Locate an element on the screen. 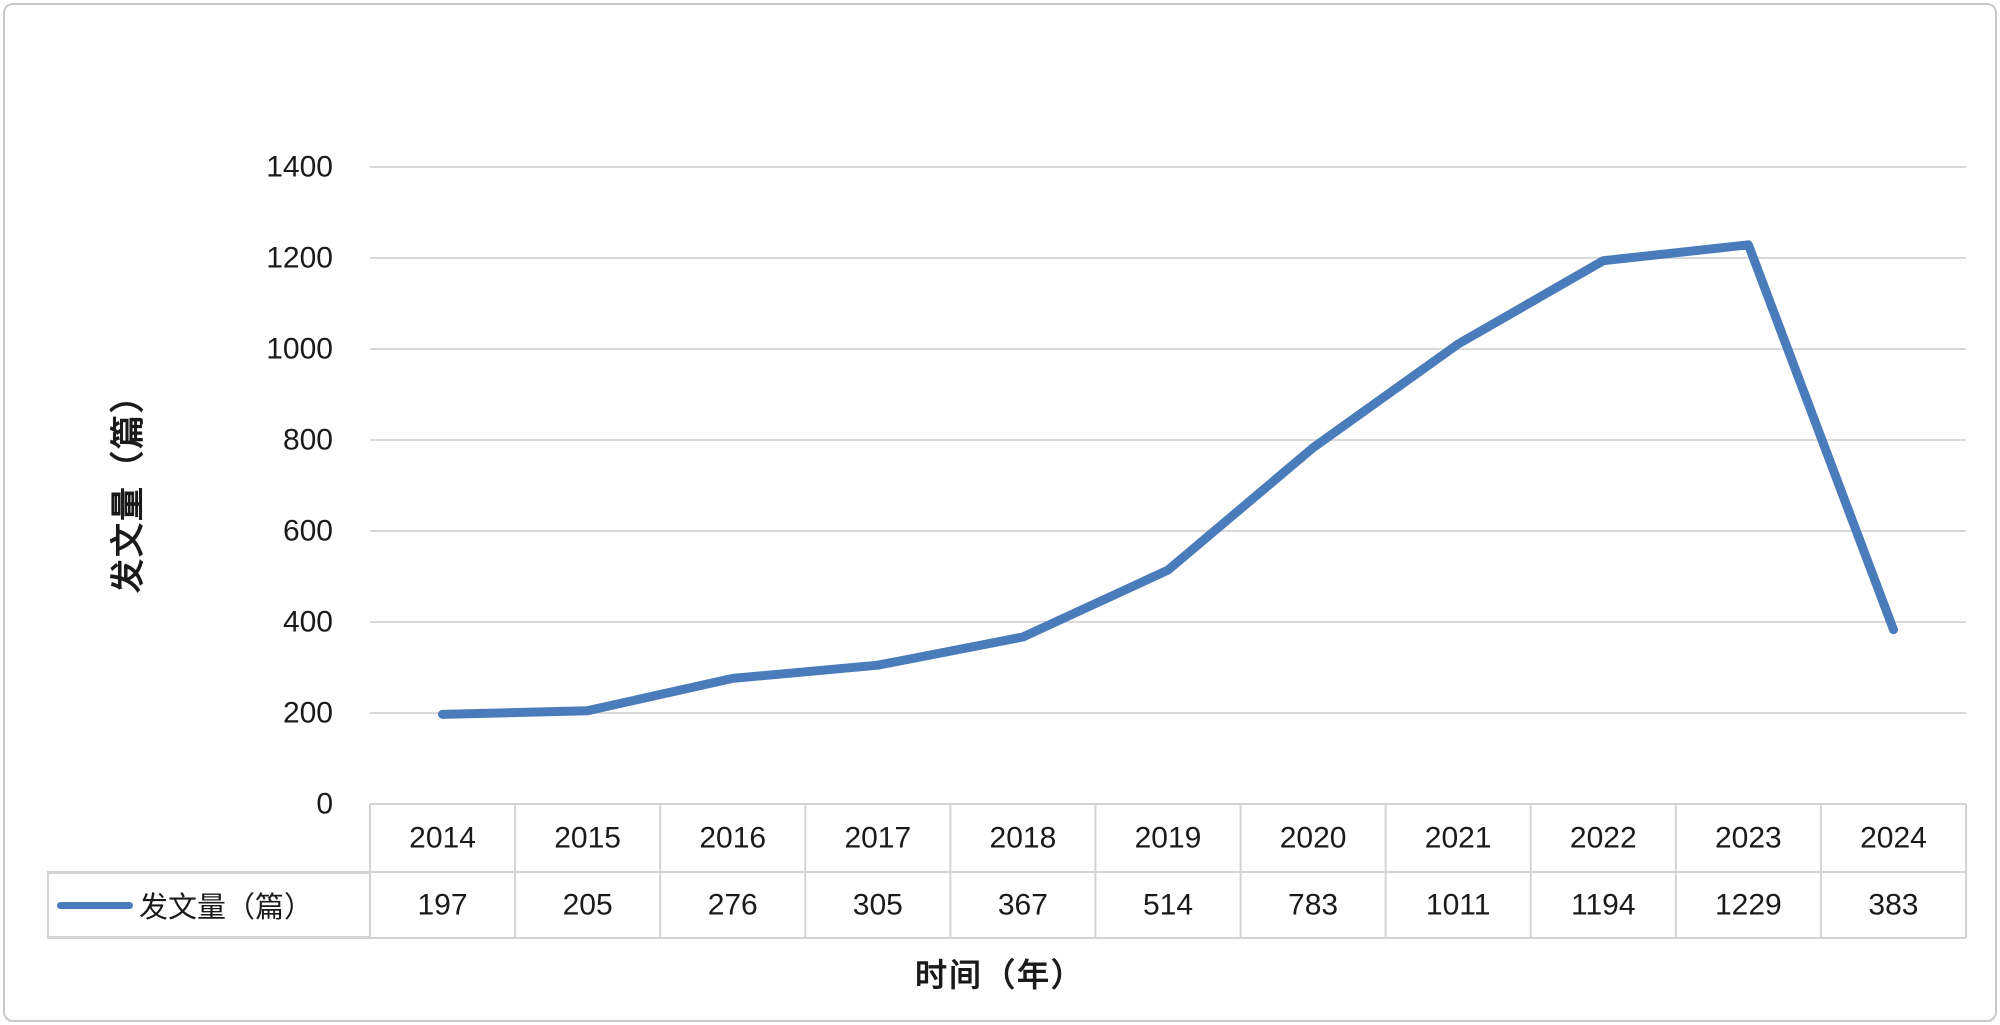 The height and width of the screenshot is (1025, 2000). table-cell-year: 2019 is located at coordinates (1168, 838).